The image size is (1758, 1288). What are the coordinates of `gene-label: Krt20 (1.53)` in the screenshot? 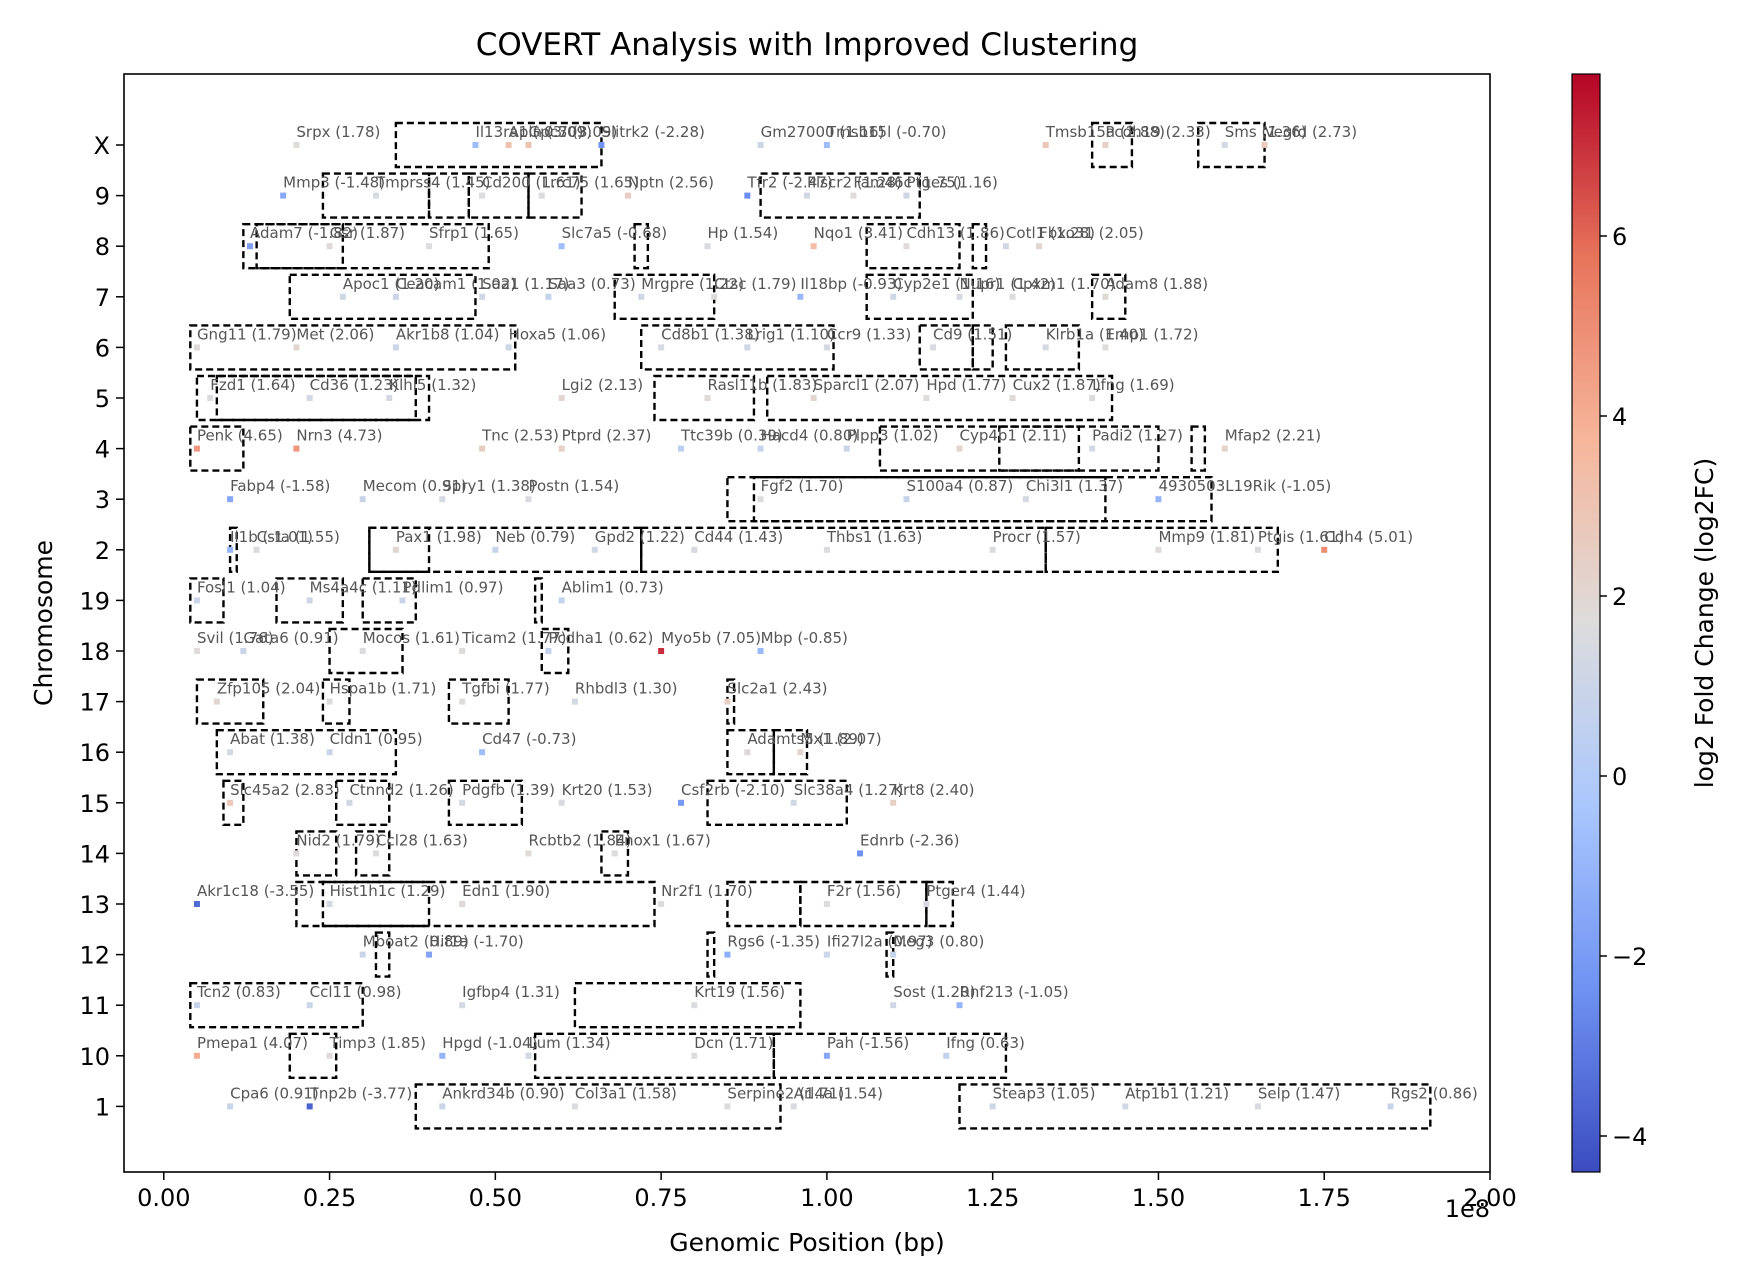 It's located at (607, 790).